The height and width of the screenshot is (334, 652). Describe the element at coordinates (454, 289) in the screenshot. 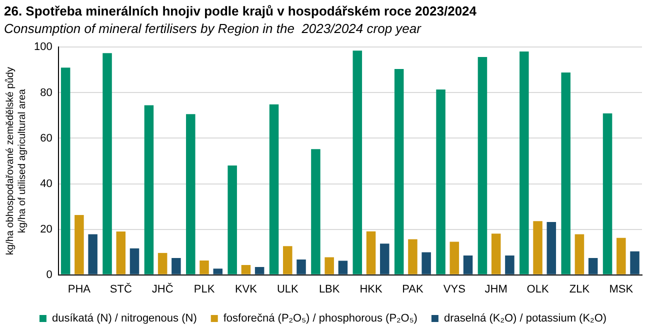

I see `x-tick-label: VYS` at that location.